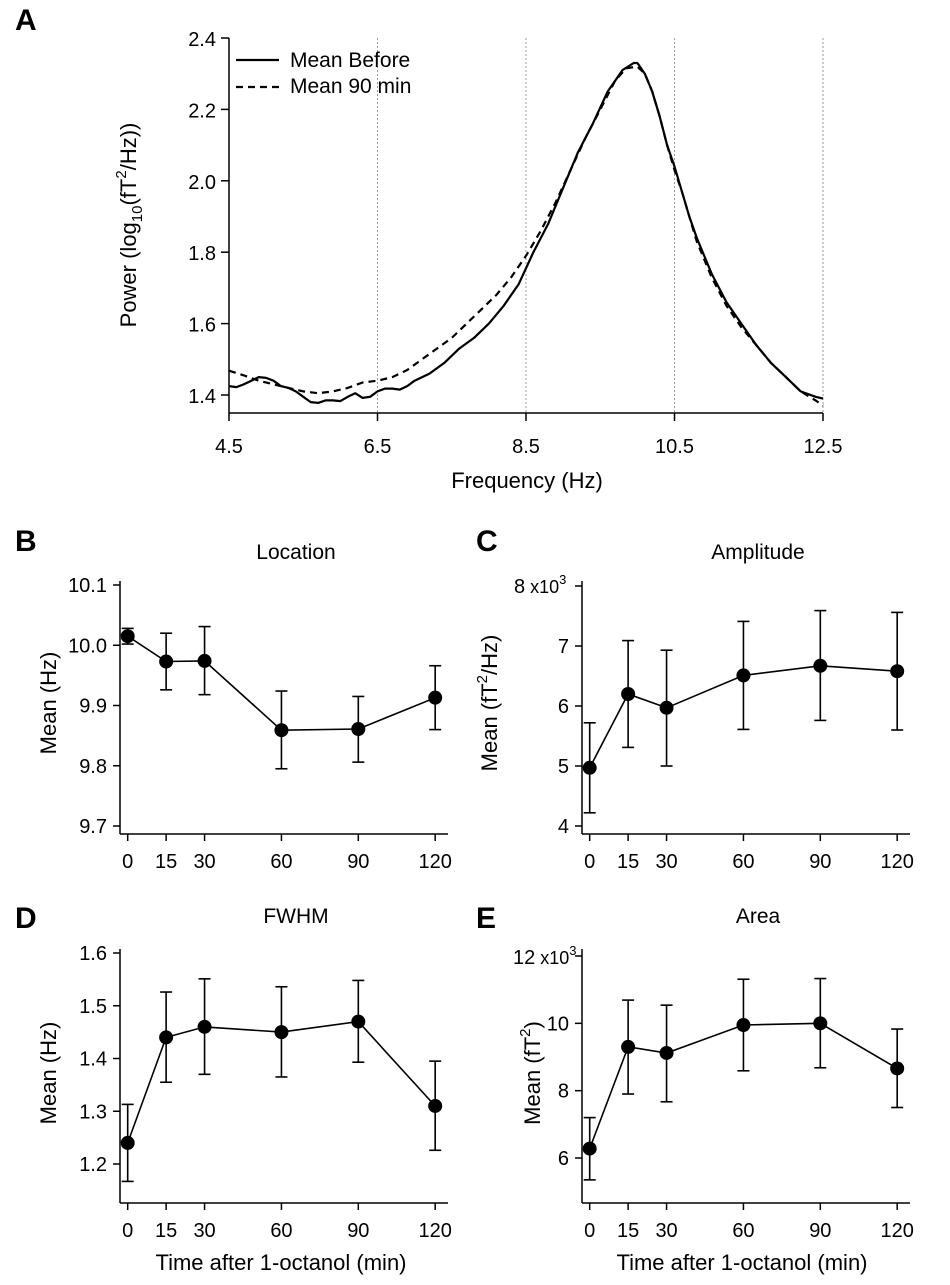 The width and height of the screenshot is (950, 1285). Describe the element at coordinates (486, 918) in the screenshot. I see `panel-letter-e: E` at that location.